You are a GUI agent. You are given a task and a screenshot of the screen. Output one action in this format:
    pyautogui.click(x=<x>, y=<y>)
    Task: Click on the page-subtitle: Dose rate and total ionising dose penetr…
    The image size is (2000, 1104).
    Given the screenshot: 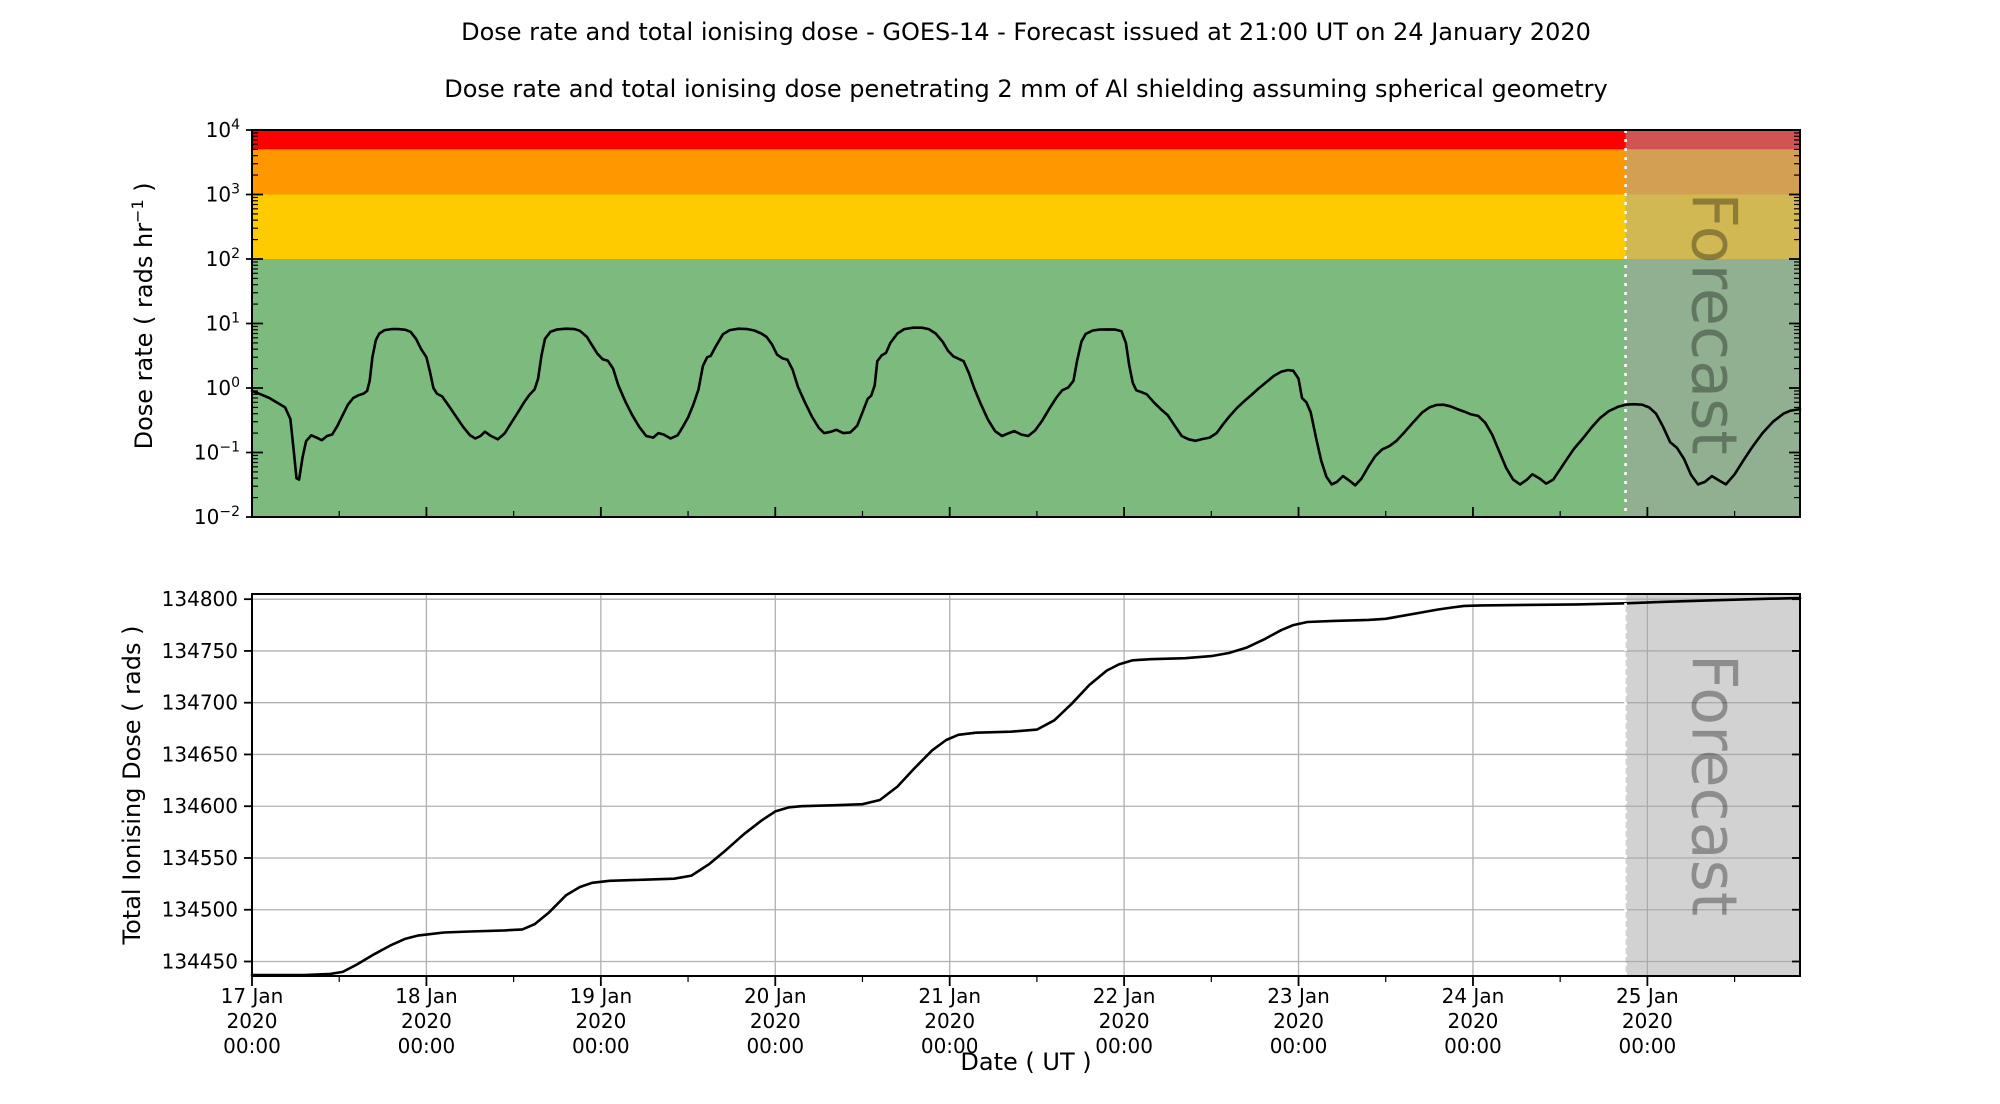 What is the action you would take?
    pyautogui.click(x=1026, y=89)
    